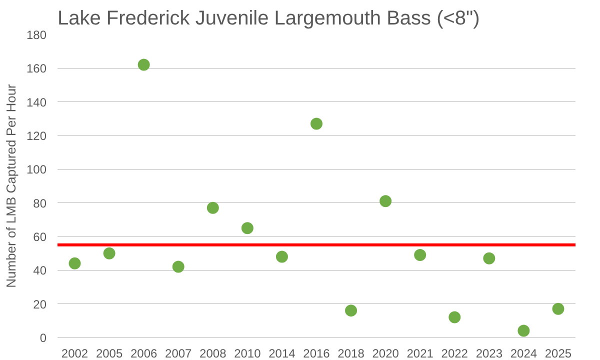 This screenshot has height=360, width=600. Describe the element at coordinates (316, 353) in the screenshot. I see `x-tick-label: 2016` at that location.